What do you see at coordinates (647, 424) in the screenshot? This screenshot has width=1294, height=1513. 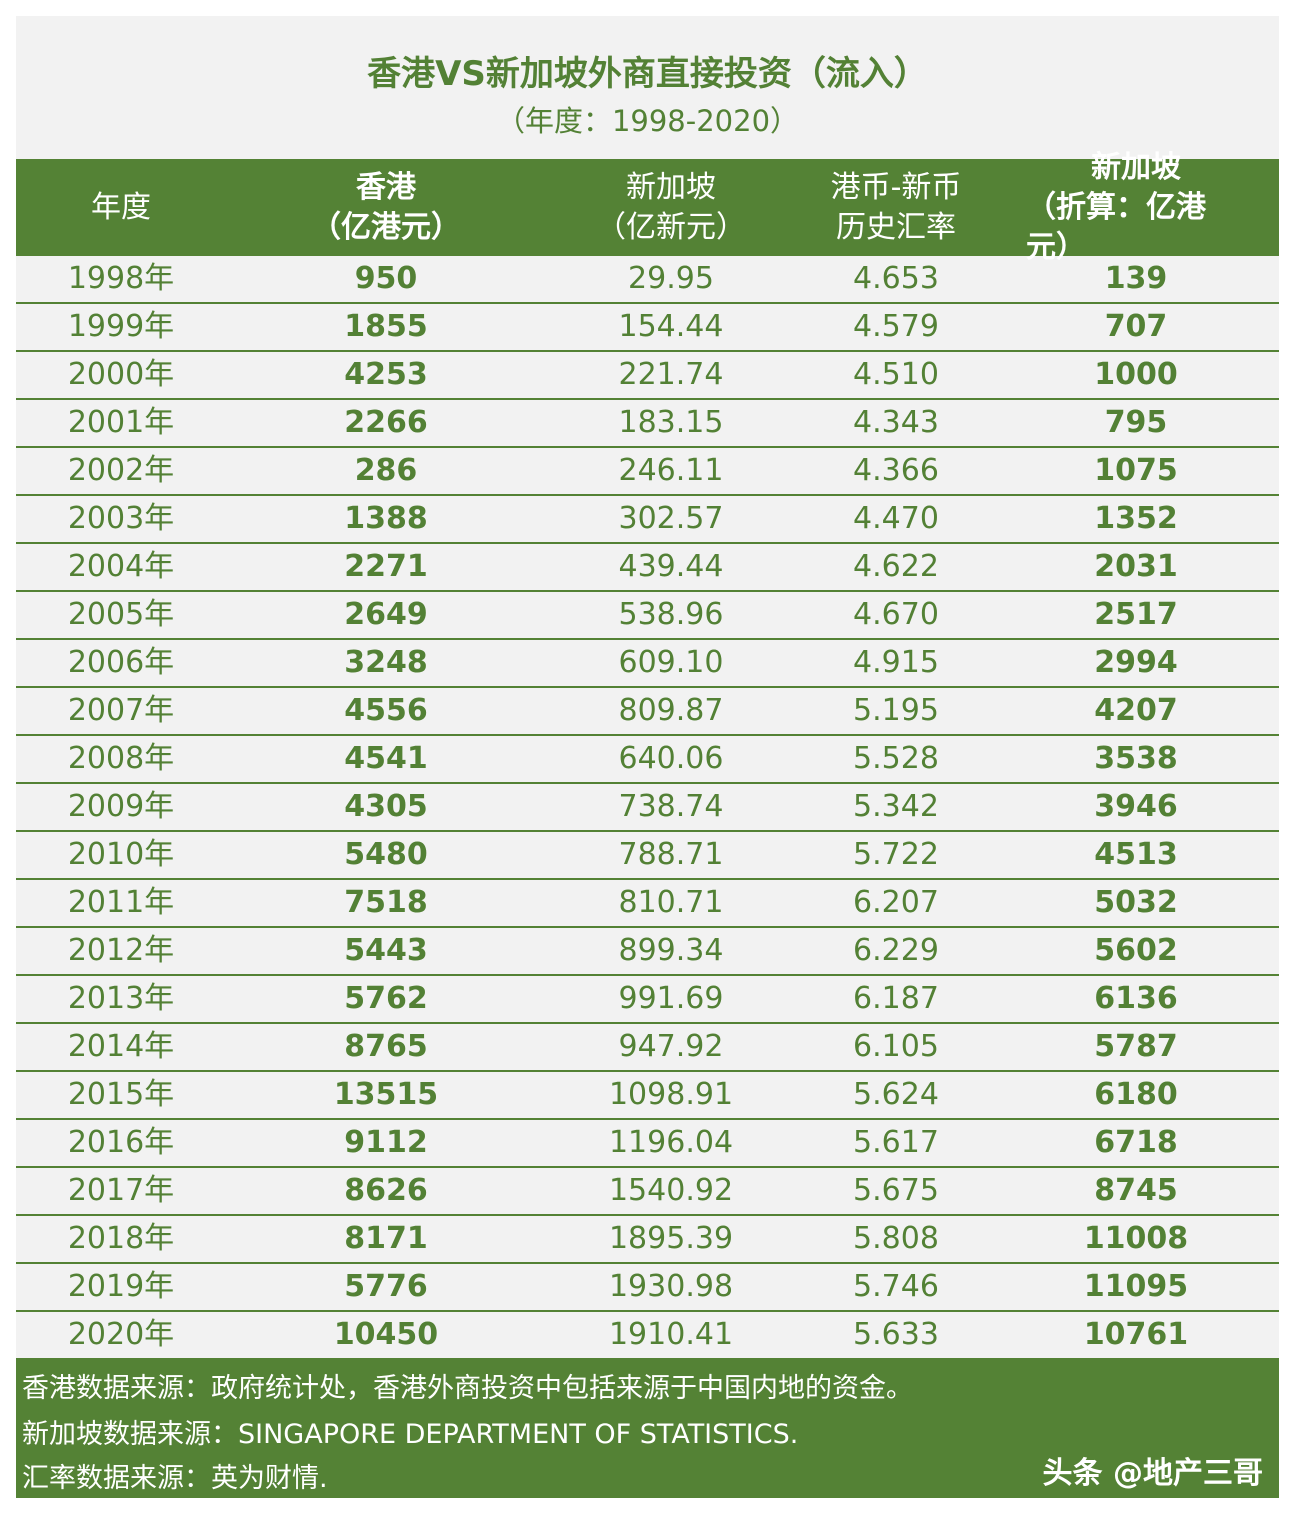 I see `table-row: 2001年 2266 183.15 4.343 795` at bounding box center [647, 424].